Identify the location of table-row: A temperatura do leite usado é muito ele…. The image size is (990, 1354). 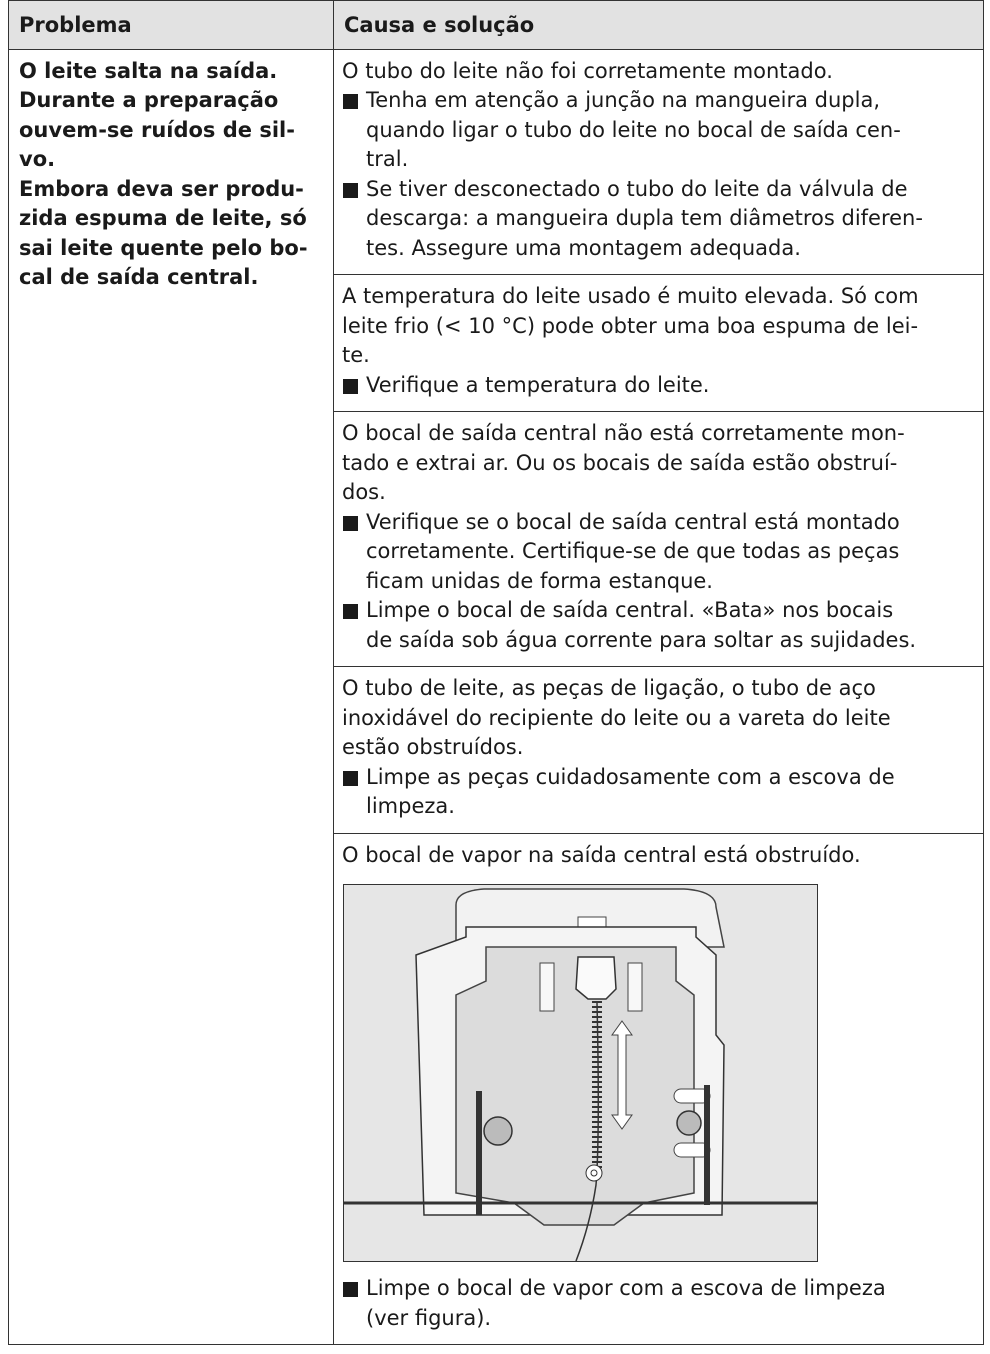
(496, 343).